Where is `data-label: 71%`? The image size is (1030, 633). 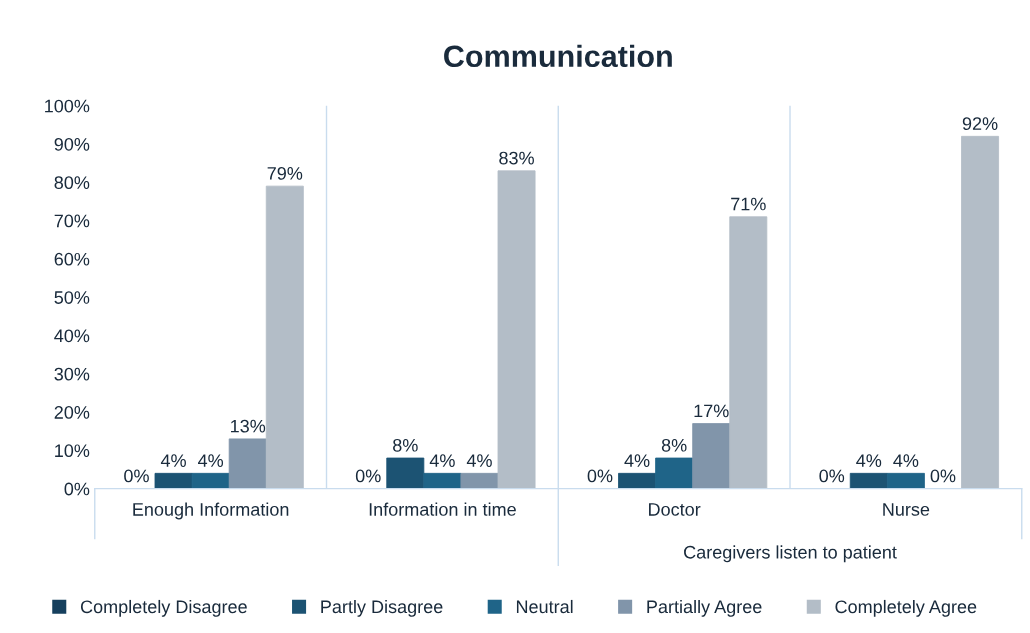
data-label: 71% is located at coordinates (748, 204).